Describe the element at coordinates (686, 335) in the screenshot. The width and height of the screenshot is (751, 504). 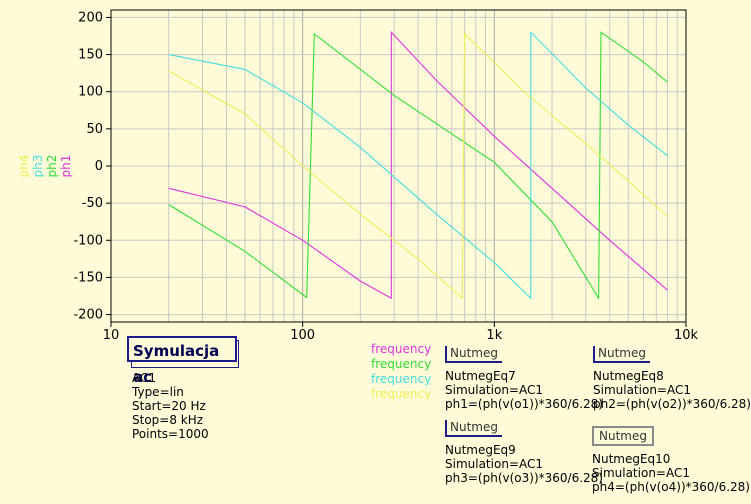
I see `x-tick-label: 10k` at that location.